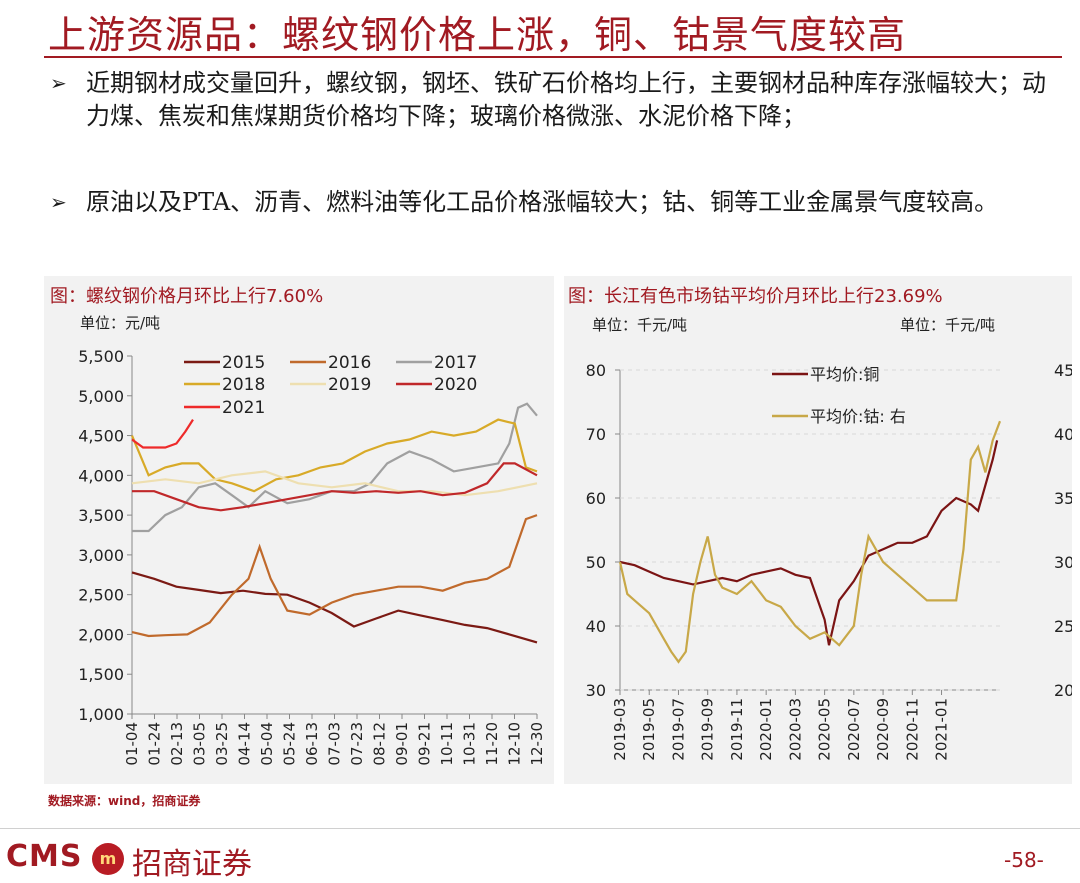  I want to click on rebar-x-tick-label: 04-14, so click(245, 744).